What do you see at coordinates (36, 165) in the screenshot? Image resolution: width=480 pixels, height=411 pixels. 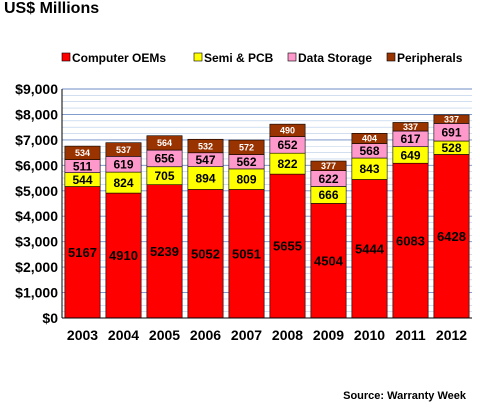 I see `y-tick-label: $6,000` at bounding box center [36, 165].